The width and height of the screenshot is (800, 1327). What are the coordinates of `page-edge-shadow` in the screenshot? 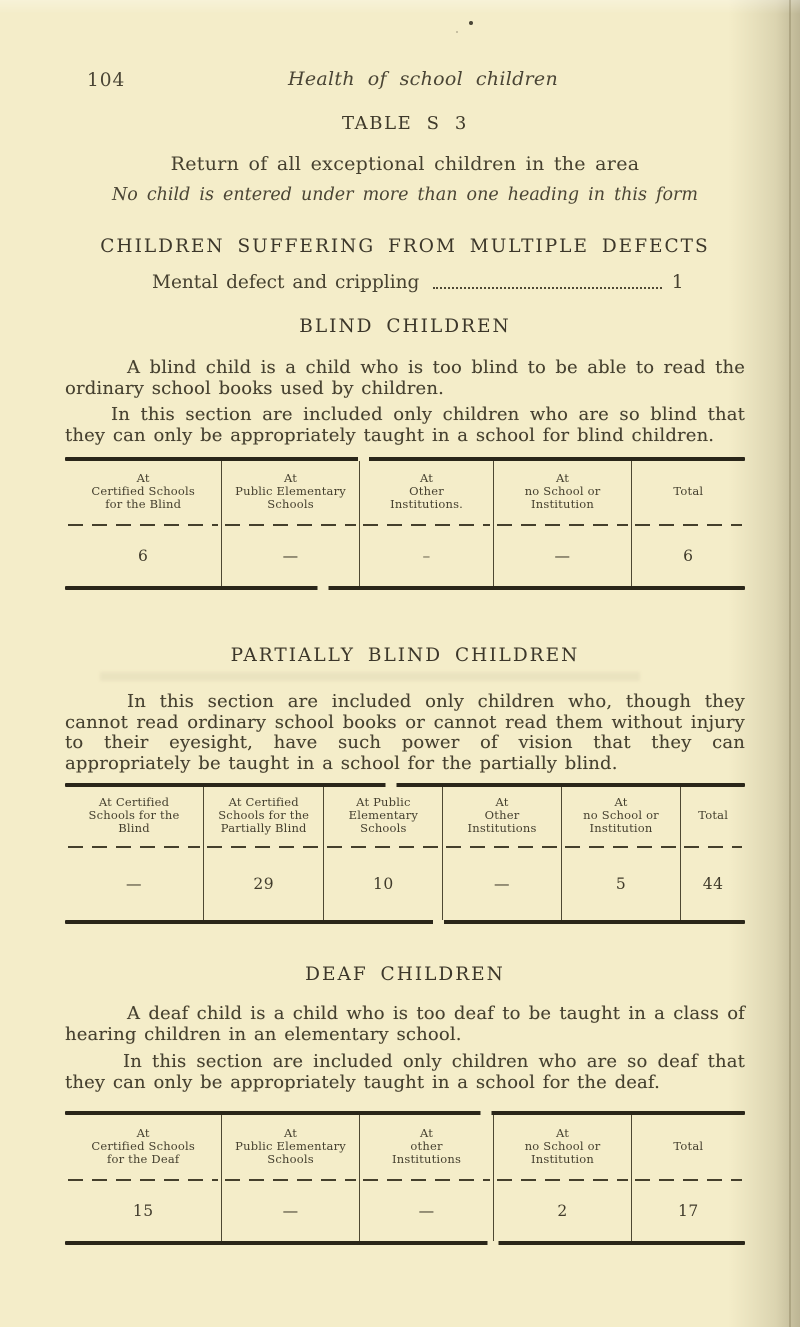 It's located at (790, 663).